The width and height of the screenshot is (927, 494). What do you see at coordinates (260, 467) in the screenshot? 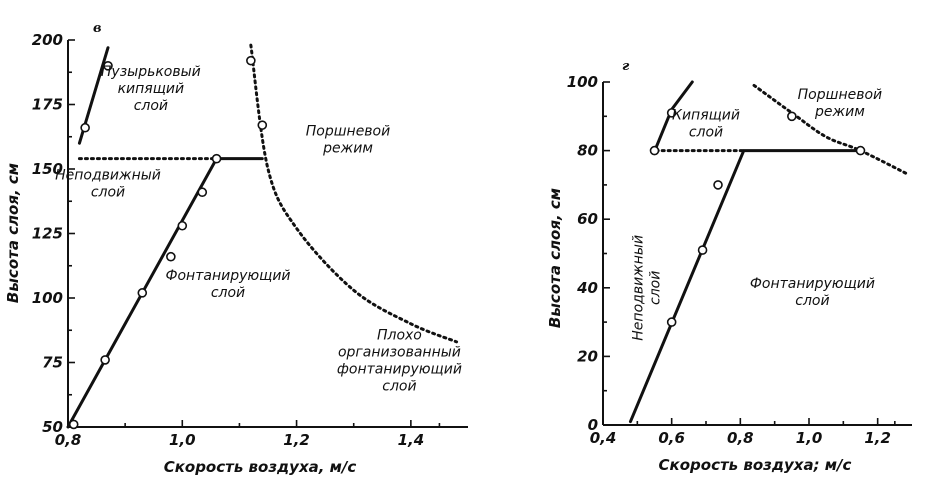
I see `x-axis-title: Скорость воздуха, м/с` at bounding box center [260, 467].